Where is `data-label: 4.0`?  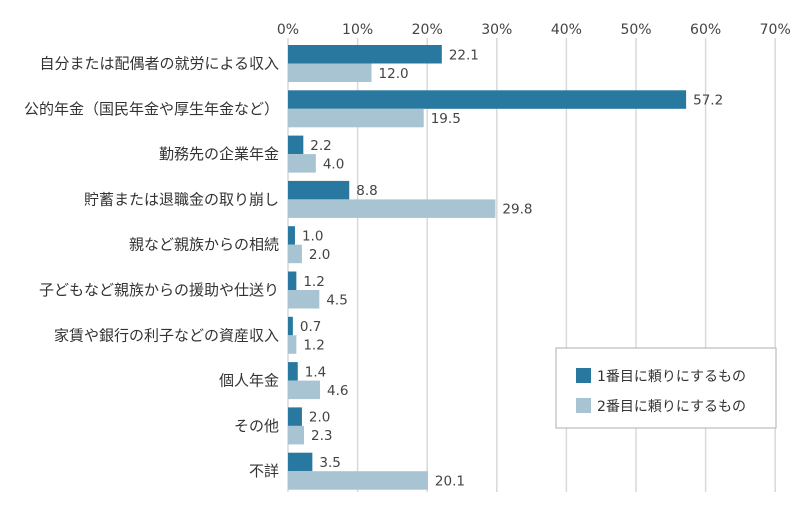 data-label: 4.0 is located at coordinates (333, 164).